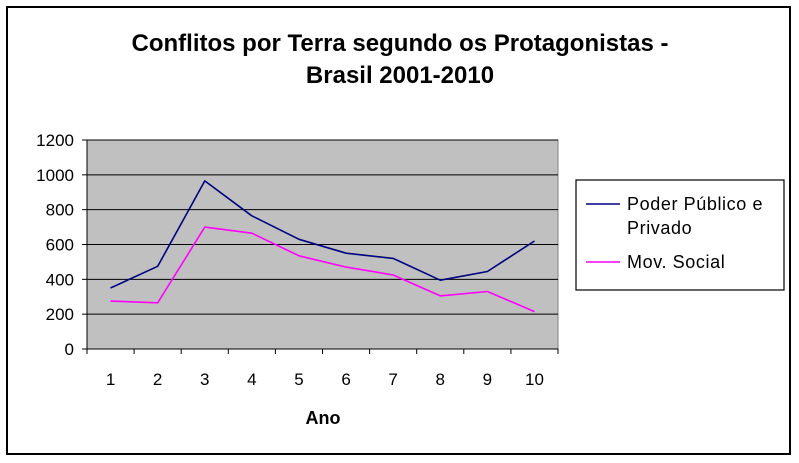 The image size is (799, 463). Describe the element at coordinates (487, 379) in the screenshot. I see `x-tick-label-9: 9` at that location.